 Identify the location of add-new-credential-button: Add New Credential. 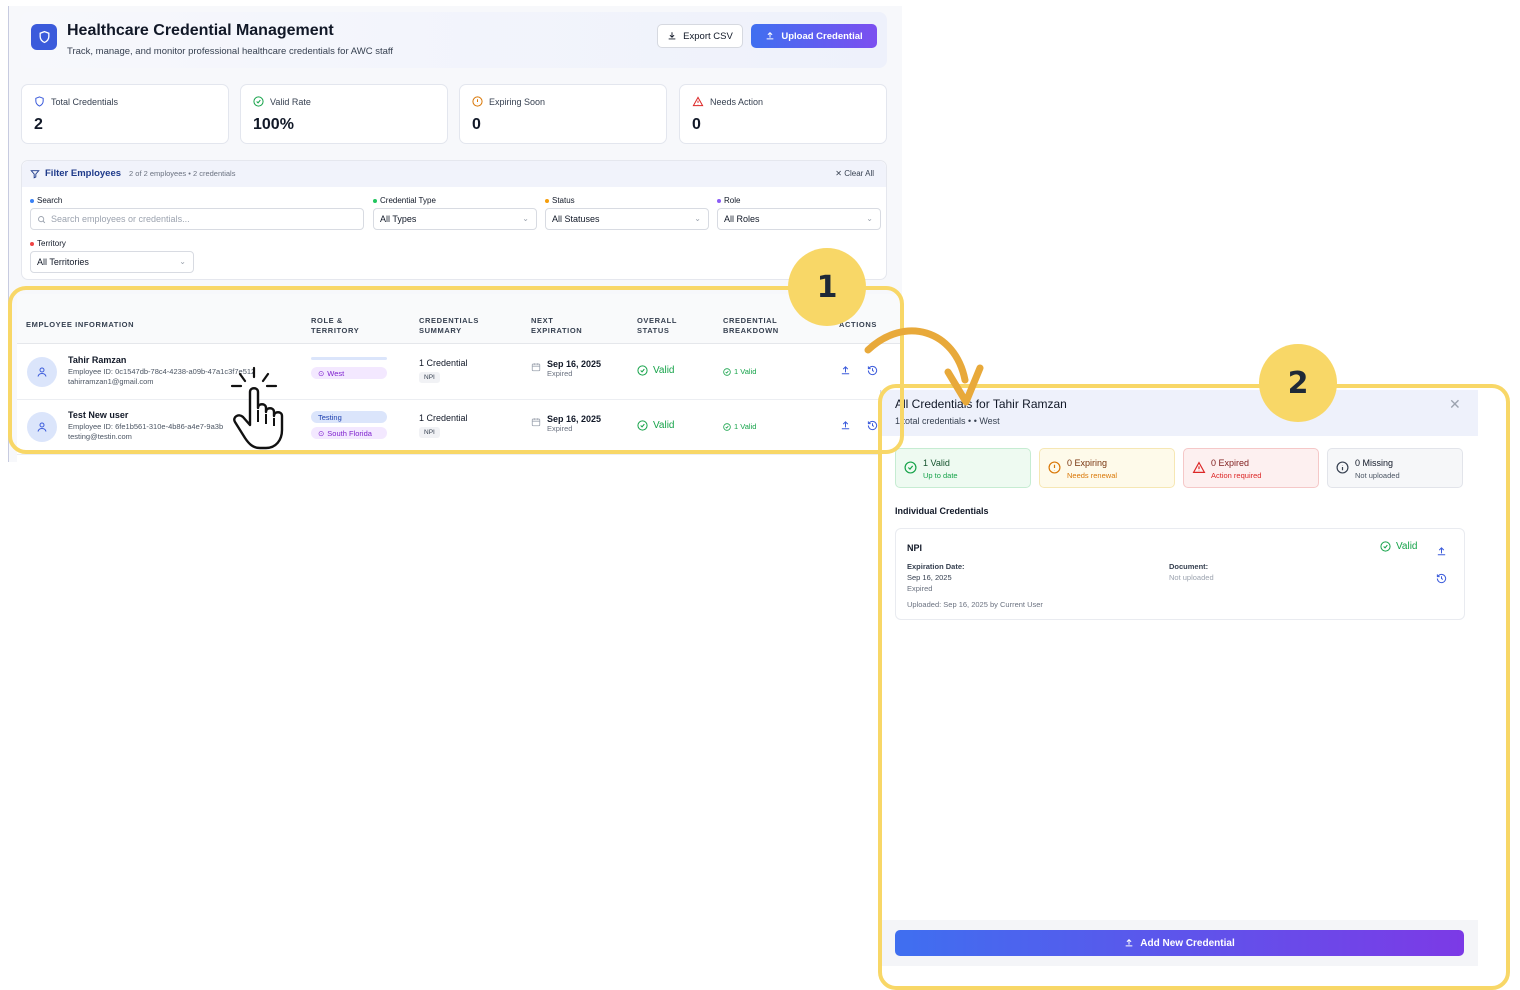
(1179, 943).